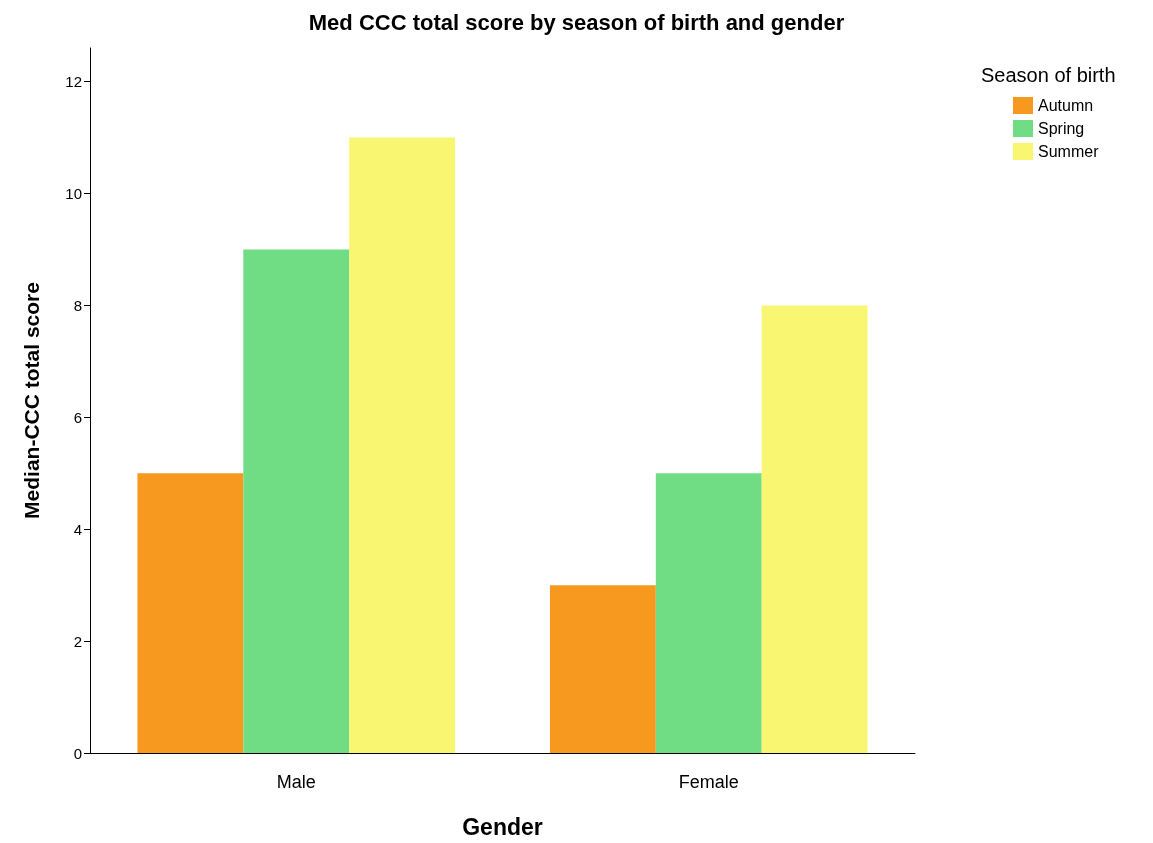  I want to click on x-tick-label: Female, so click(708, 782).